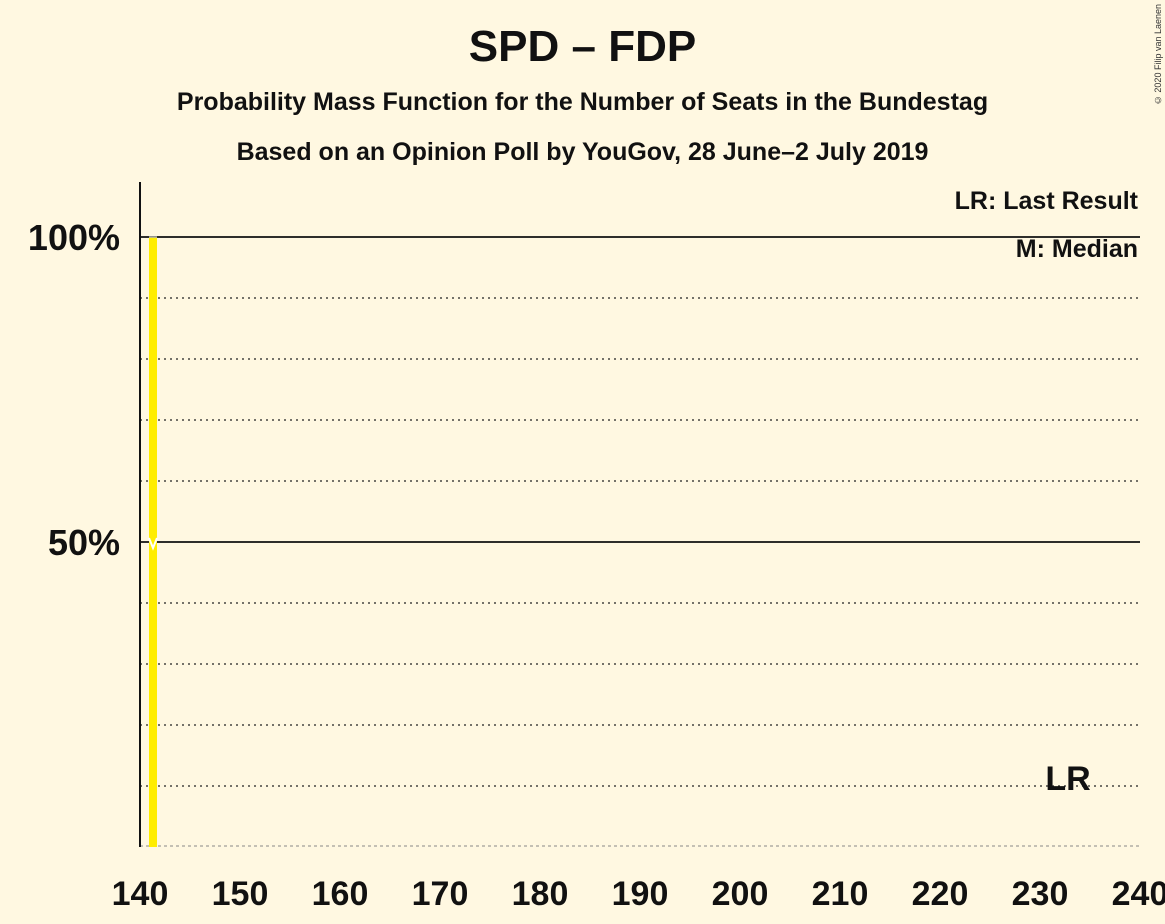  Describe the element at coordinates (1138, 894) in the screenshot. I see `x-tick-label: 240` at that location.